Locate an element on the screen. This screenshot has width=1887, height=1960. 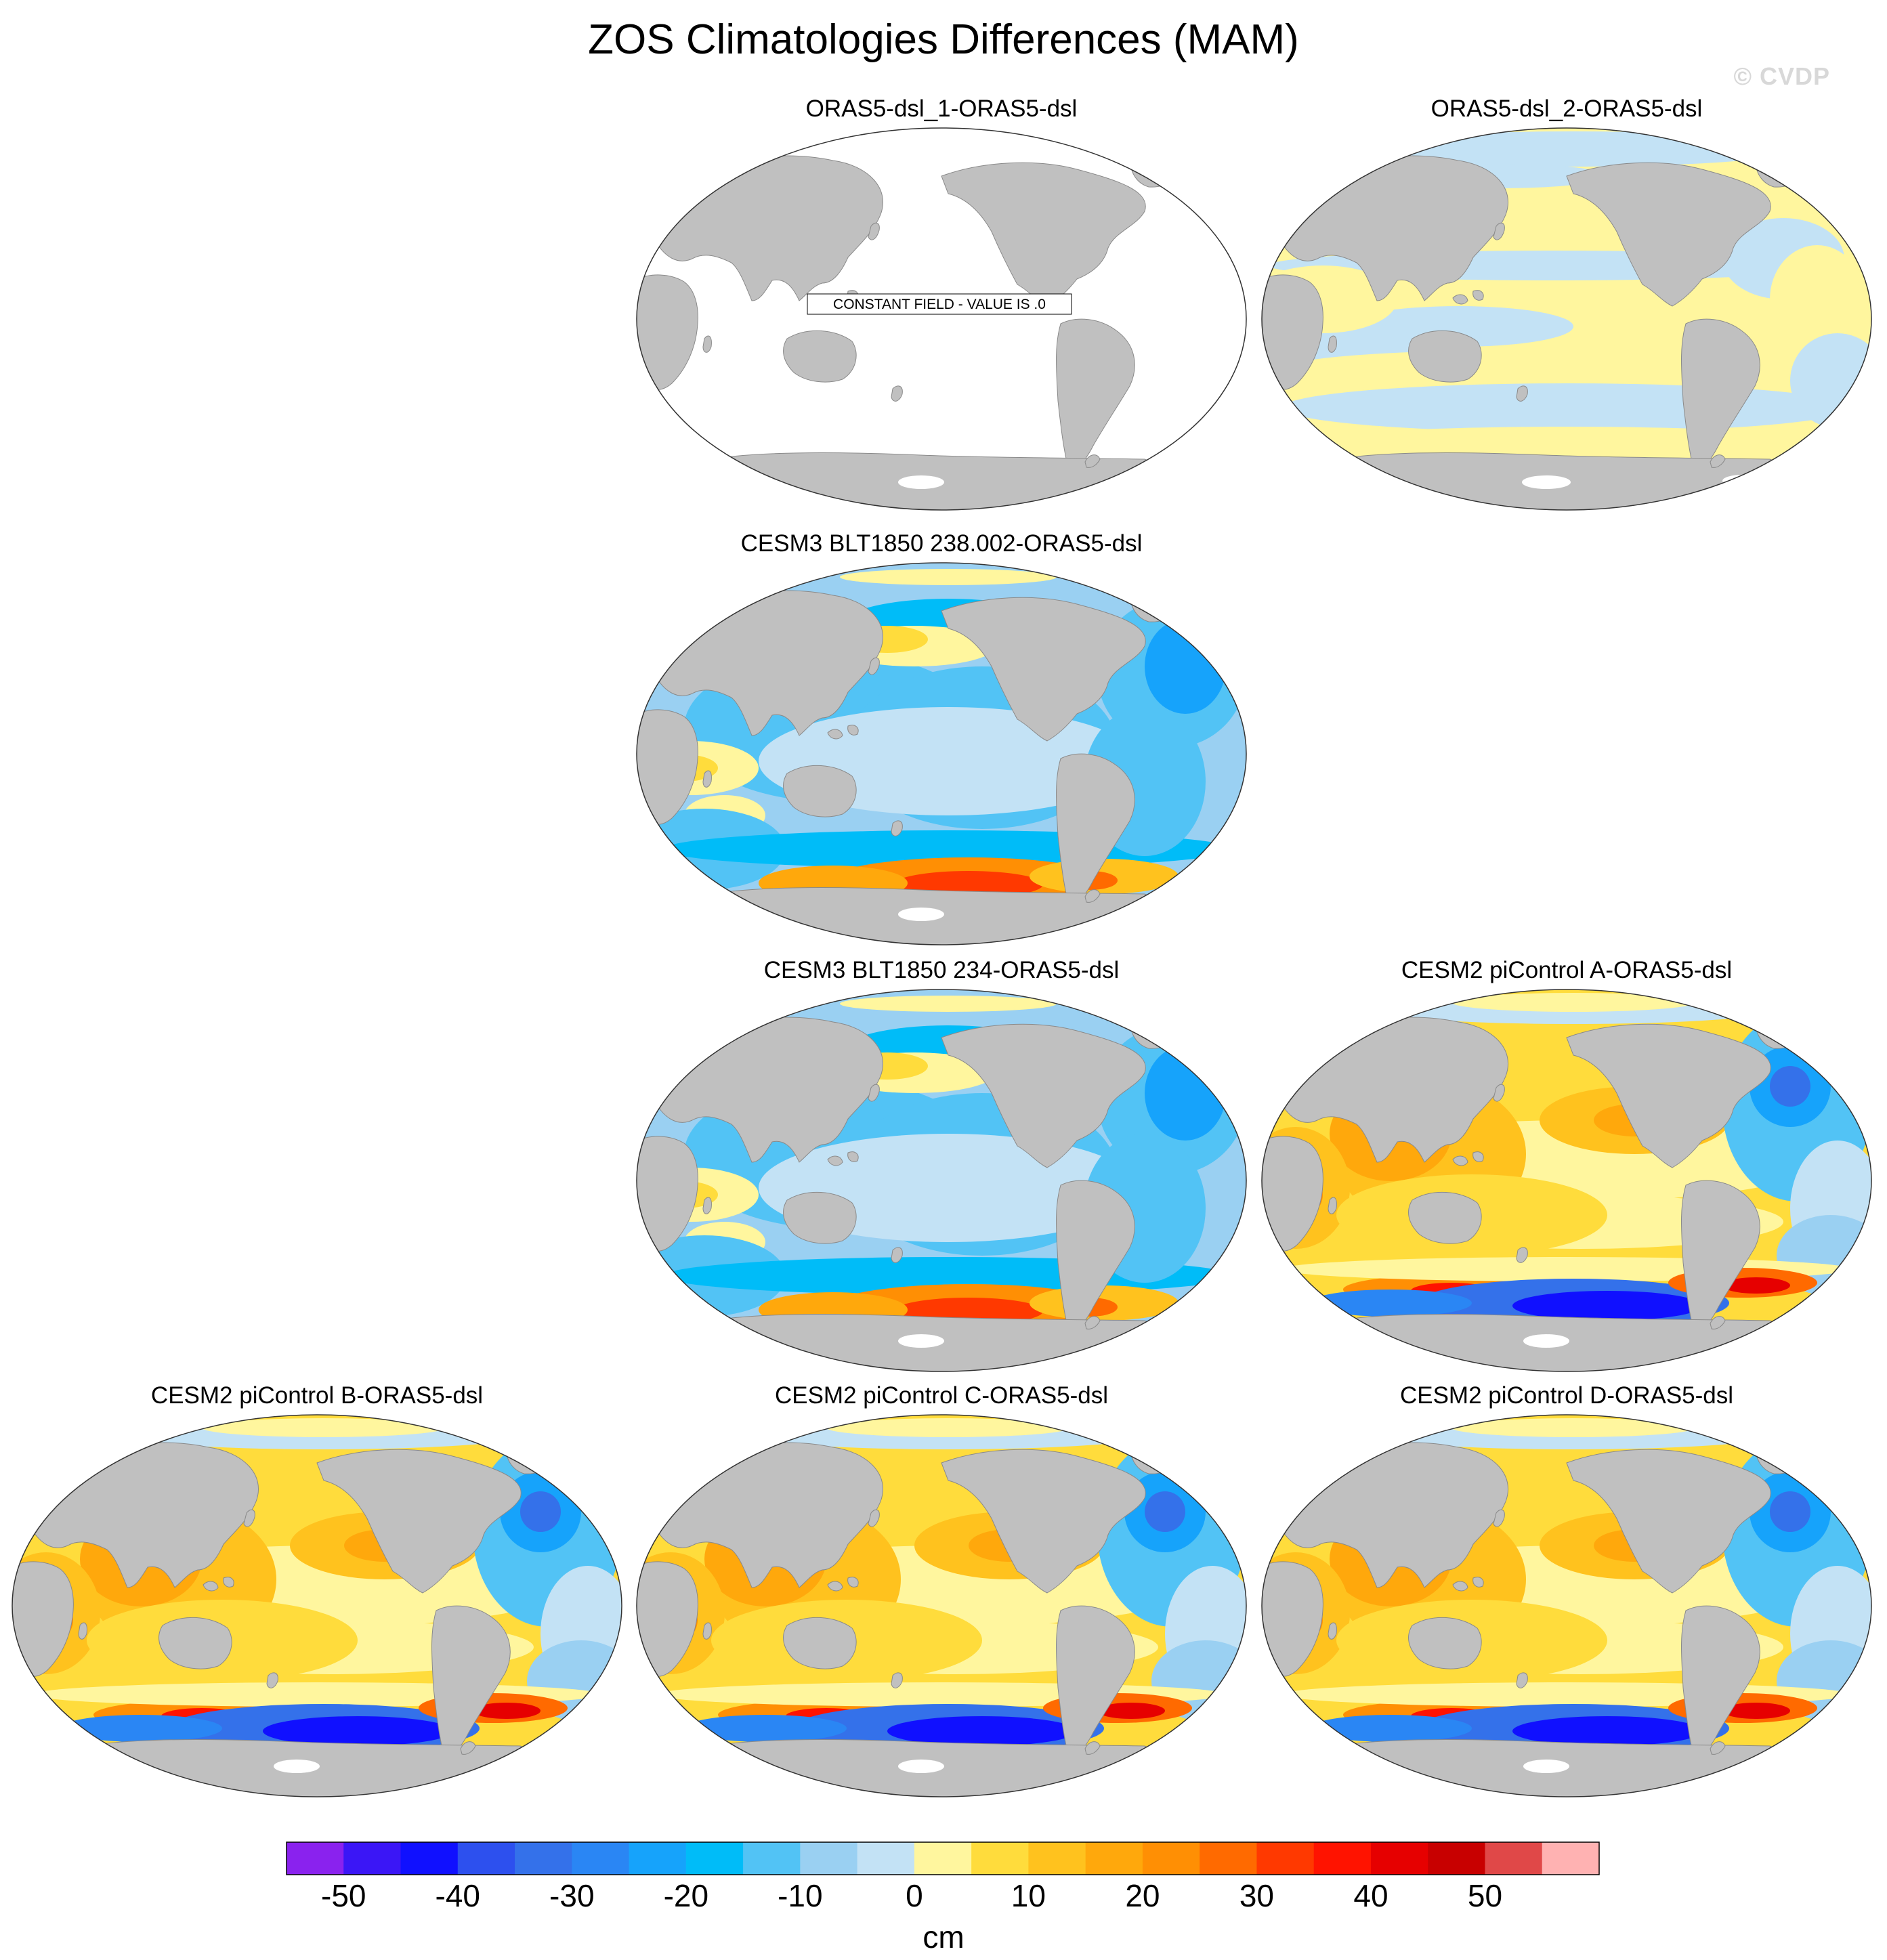
panel-title: CESM2 piControl A-ORAS5-dsl is located at coordinates (1567, 970).